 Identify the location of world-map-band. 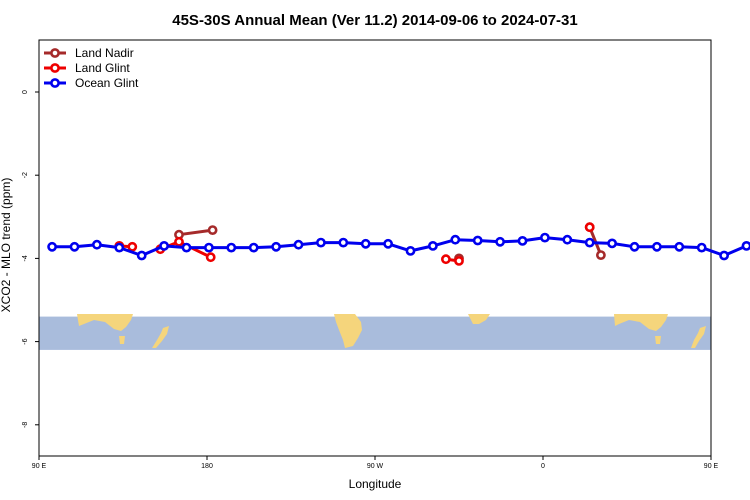
(375, 332).